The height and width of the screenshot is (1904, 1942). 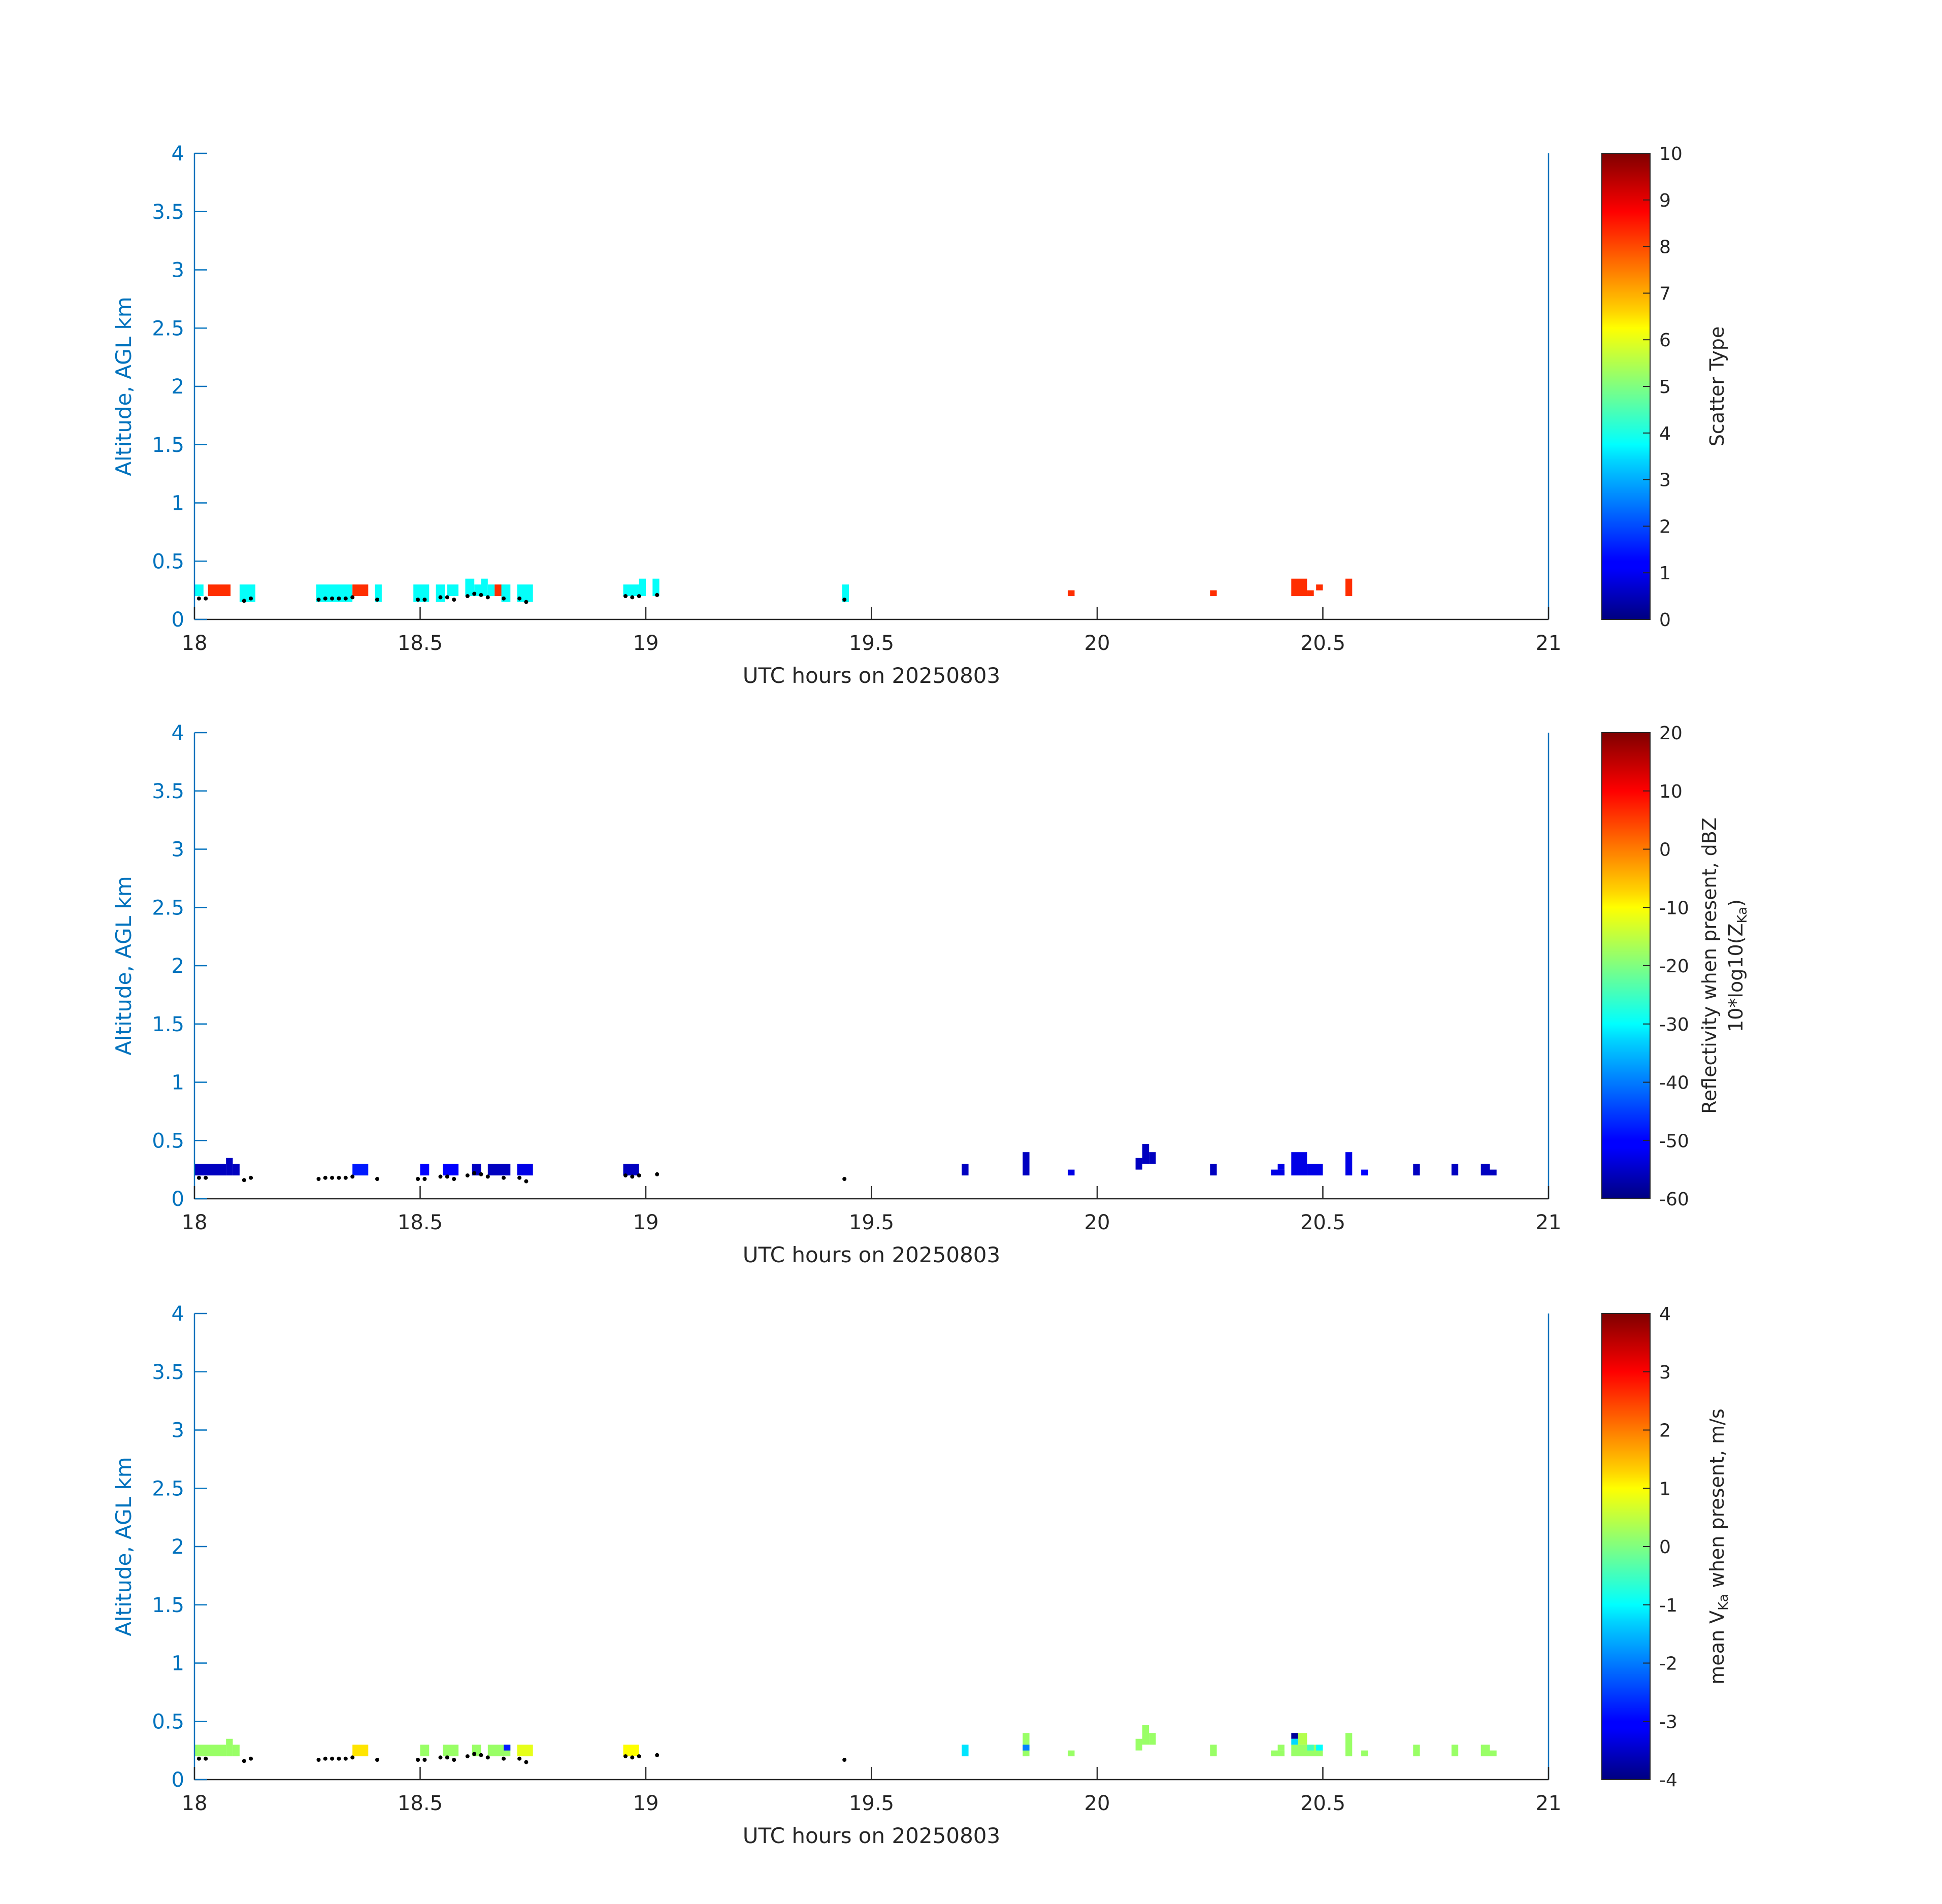 What do you see at coordinates (1718, 1546) in the screenshot?
I see `colorbar-label: mean VKa when present, m/s` at bounding box center [1718, 1546].